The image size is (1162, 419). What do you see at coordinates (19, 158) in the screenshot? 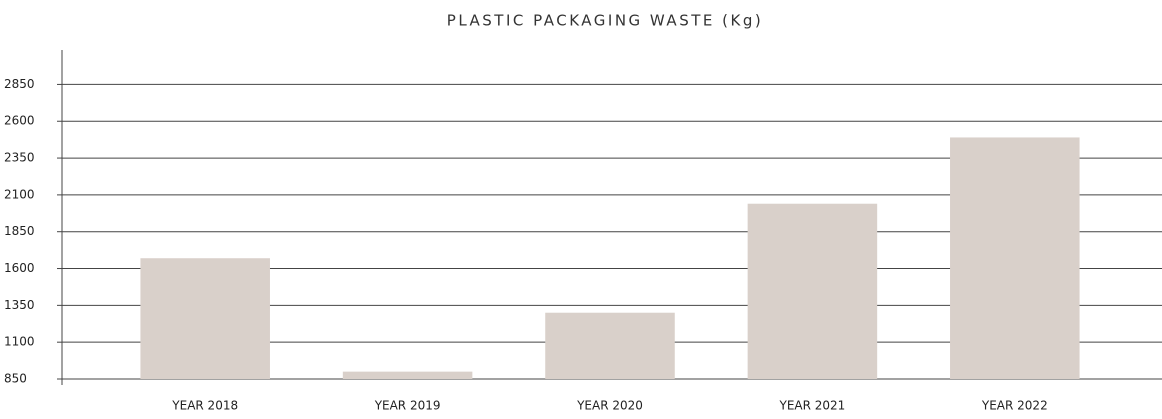
I see `y-tick-label: 2350` at bounding box center [19, 158].